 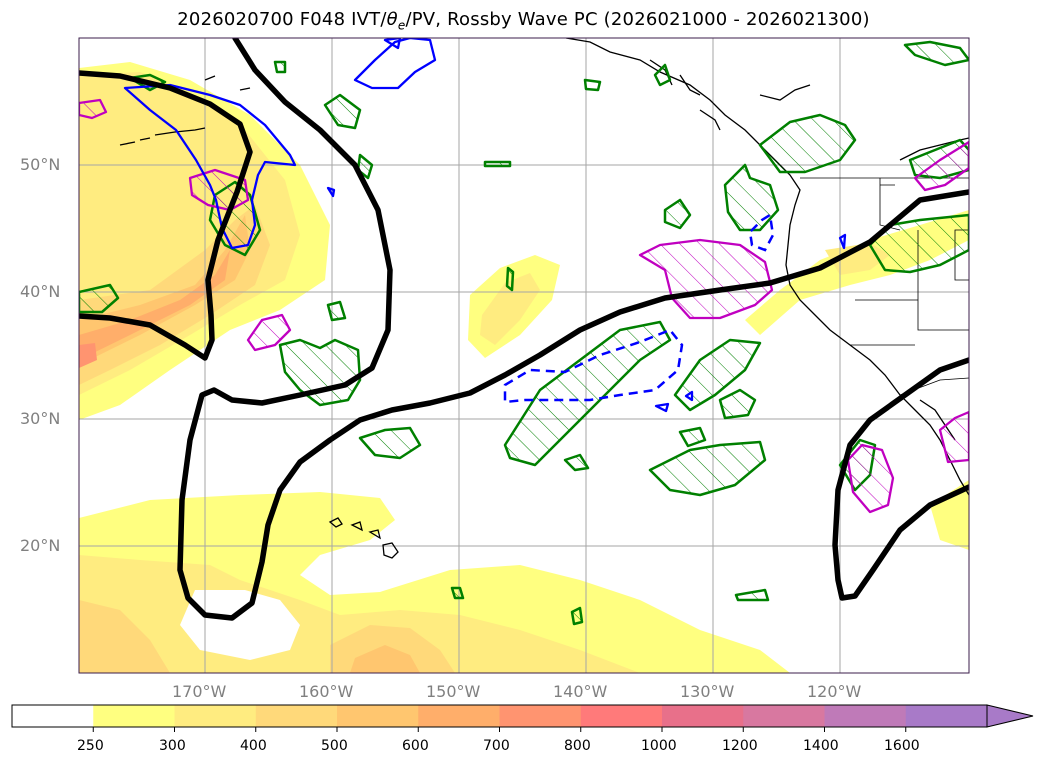 I want to click on title-theta: θ, so click(x=392, y=19).